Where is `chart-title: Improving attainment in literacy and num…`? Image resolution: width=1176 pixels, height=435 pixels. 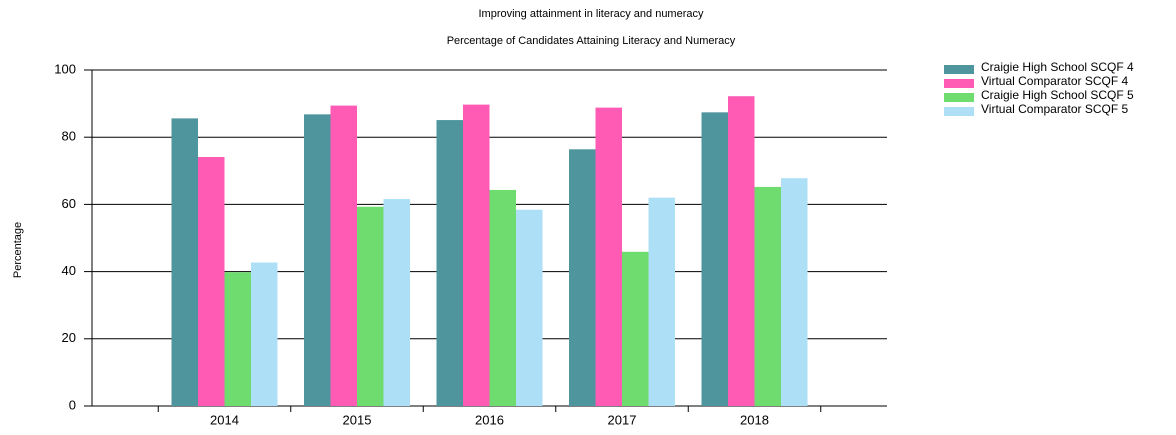
chart-title: Improving attainment in literacy and num… is located at coordinates (591, 14).